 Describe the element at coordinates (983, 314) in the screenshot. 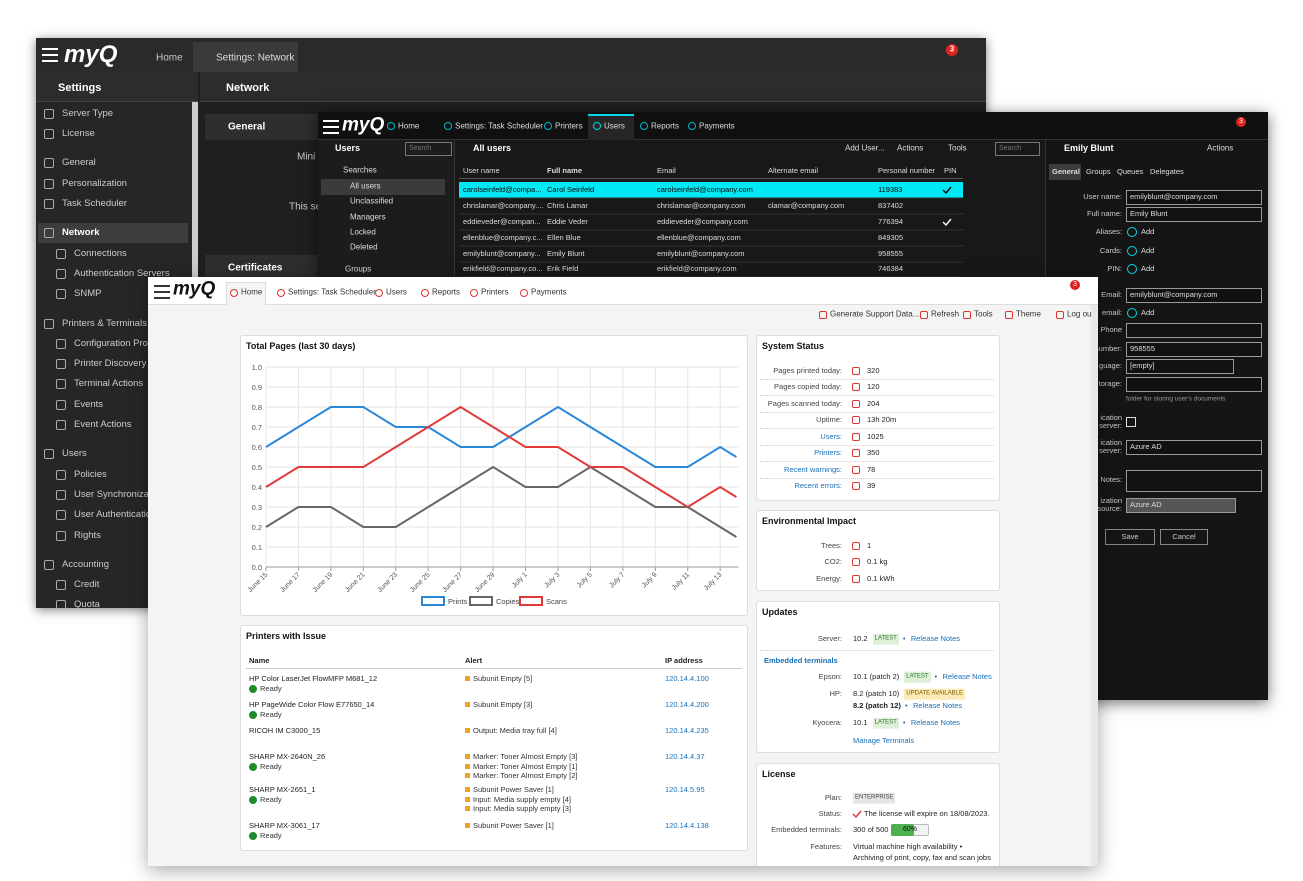

I see `toolbar-button: Tools` at that location.